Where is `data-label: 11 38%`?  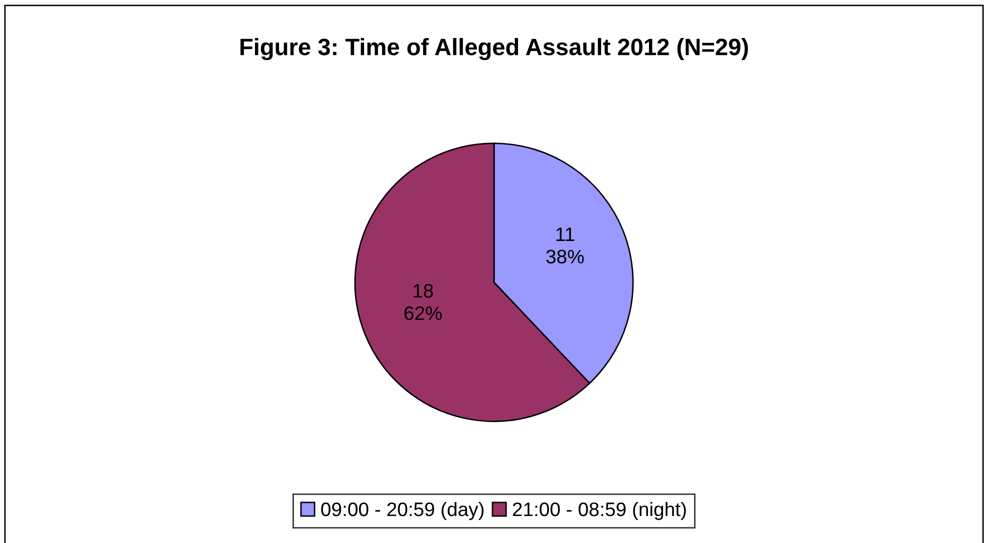 data-label: 11 38% is located at coordinates (565, 246).